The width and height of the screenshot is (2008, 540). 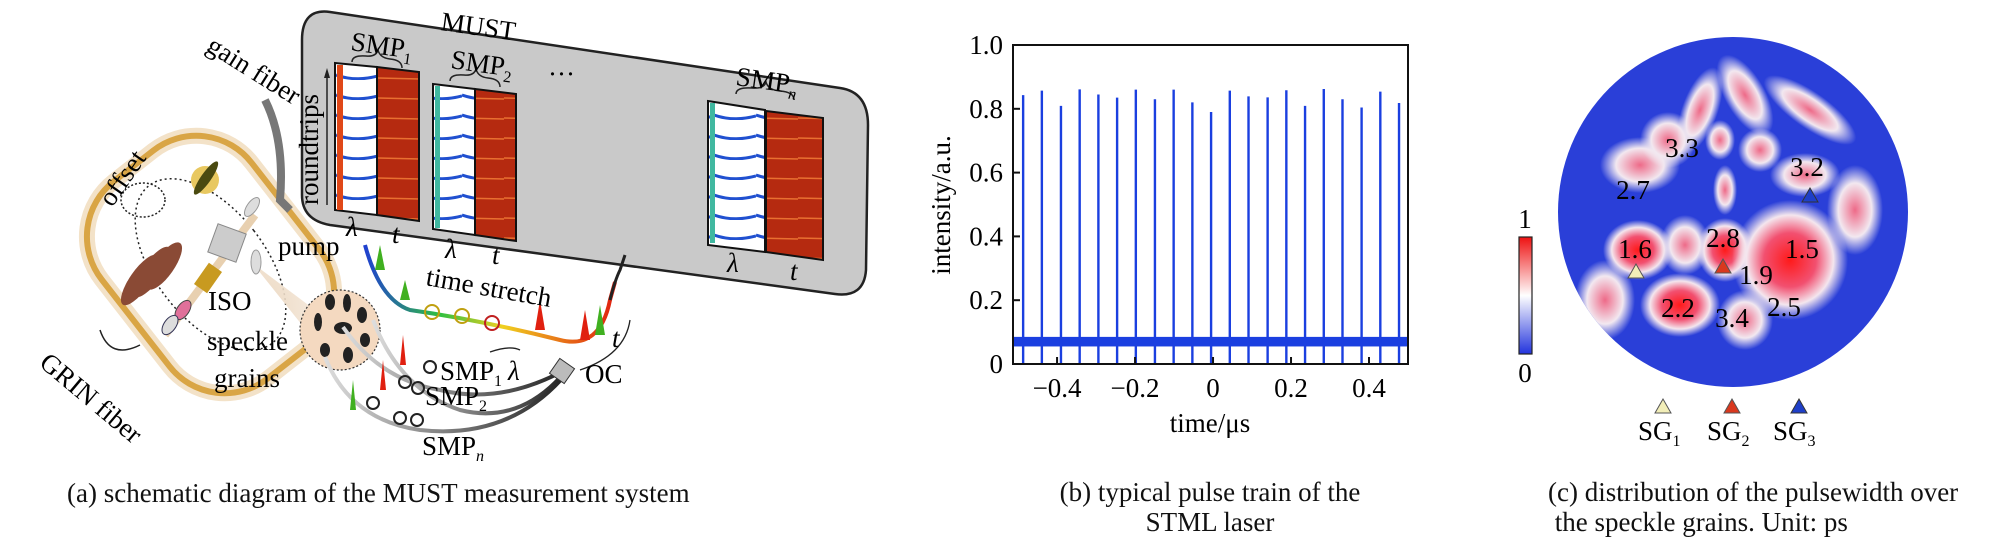 I want to click on lambda-arrow, so click(x=505, y=350).